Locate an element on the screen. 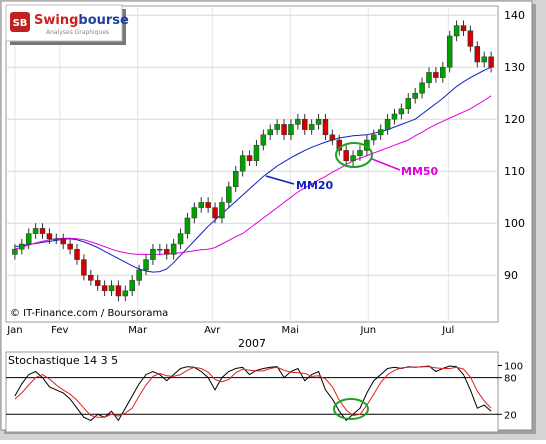 This screenshot has height=444, width=546. logo-name: Swingbourse is located at coordinates (81, 20).